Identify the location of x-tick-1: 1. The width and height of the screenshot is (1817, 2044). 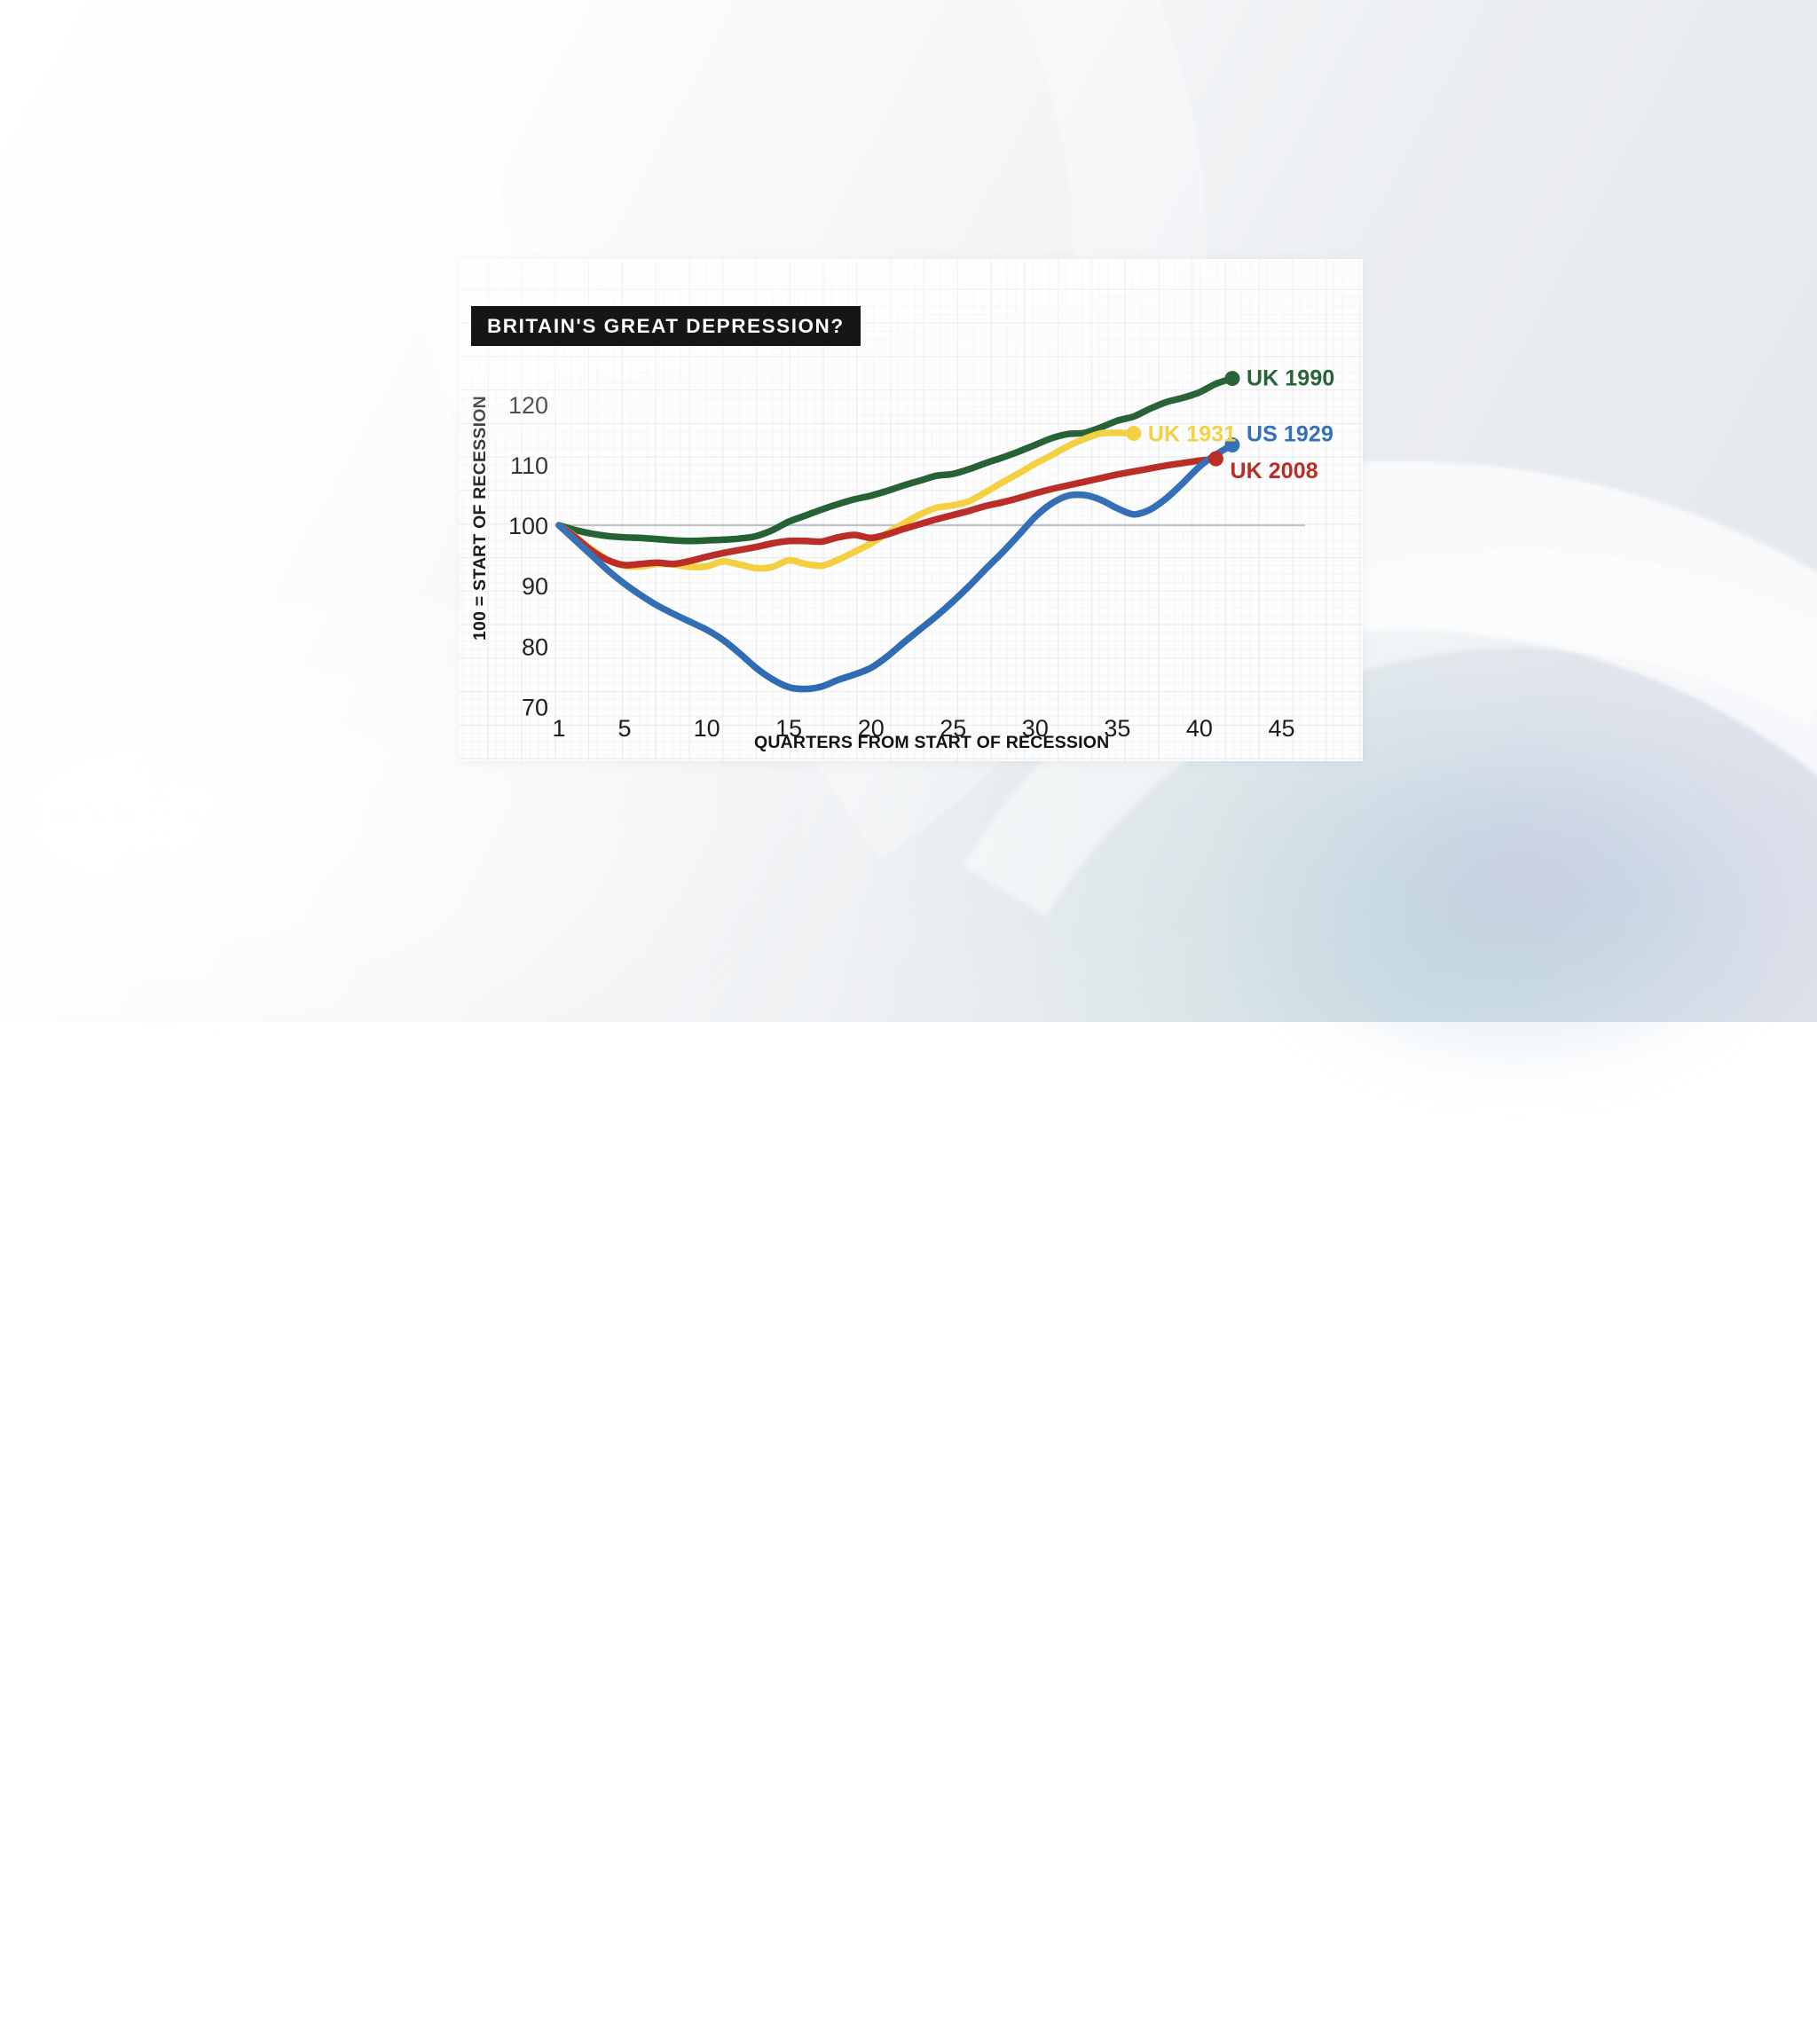
(558, 728).